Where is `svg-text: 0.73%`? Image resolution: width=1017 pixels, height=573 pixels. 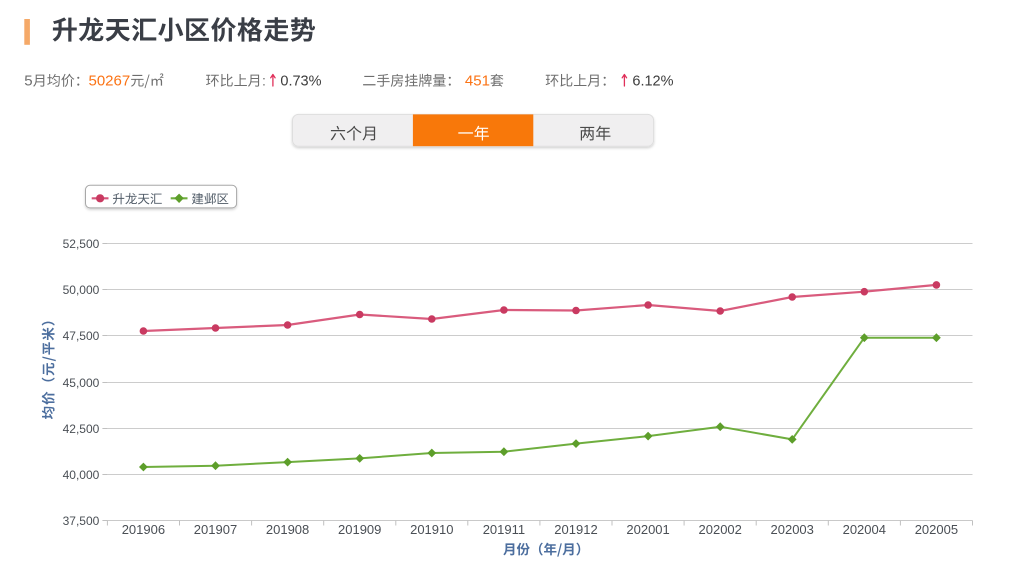 svg-text: 0.73% is located at coordinates (300, 81).